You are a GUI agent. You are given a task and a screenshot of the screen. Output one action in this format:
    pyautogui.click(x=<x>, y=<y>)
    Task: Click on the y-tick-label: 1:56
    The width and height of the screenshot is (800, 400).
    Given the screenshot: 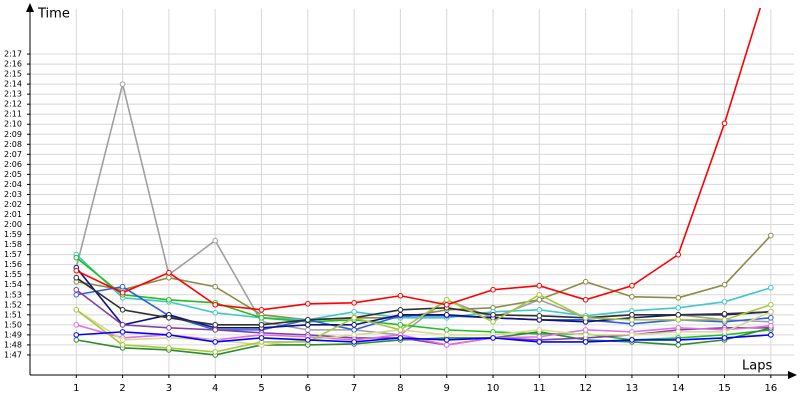 What is the action you would take?
    pyautogui.click(x=13, y=264)
    